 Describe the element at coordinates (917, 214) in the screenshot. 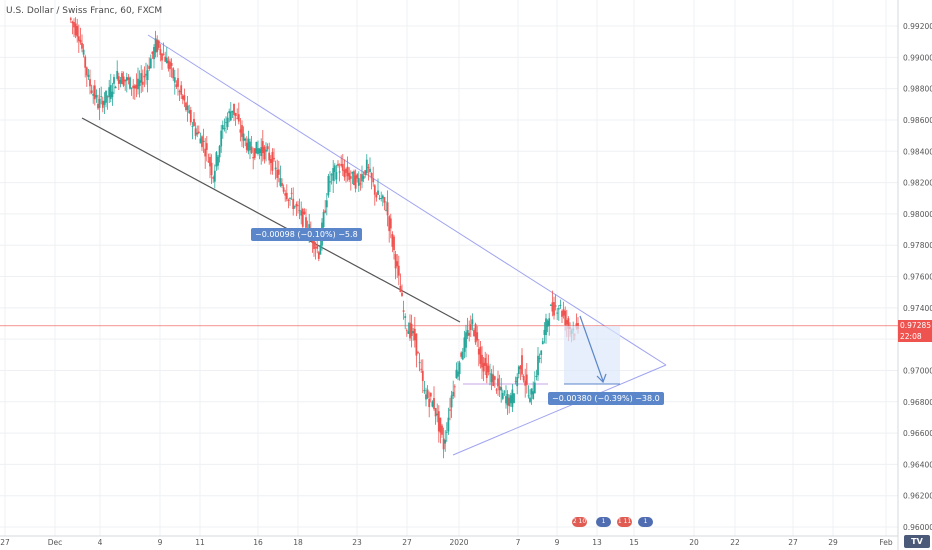

I see `y-tick-label: 0.98000` at that location.